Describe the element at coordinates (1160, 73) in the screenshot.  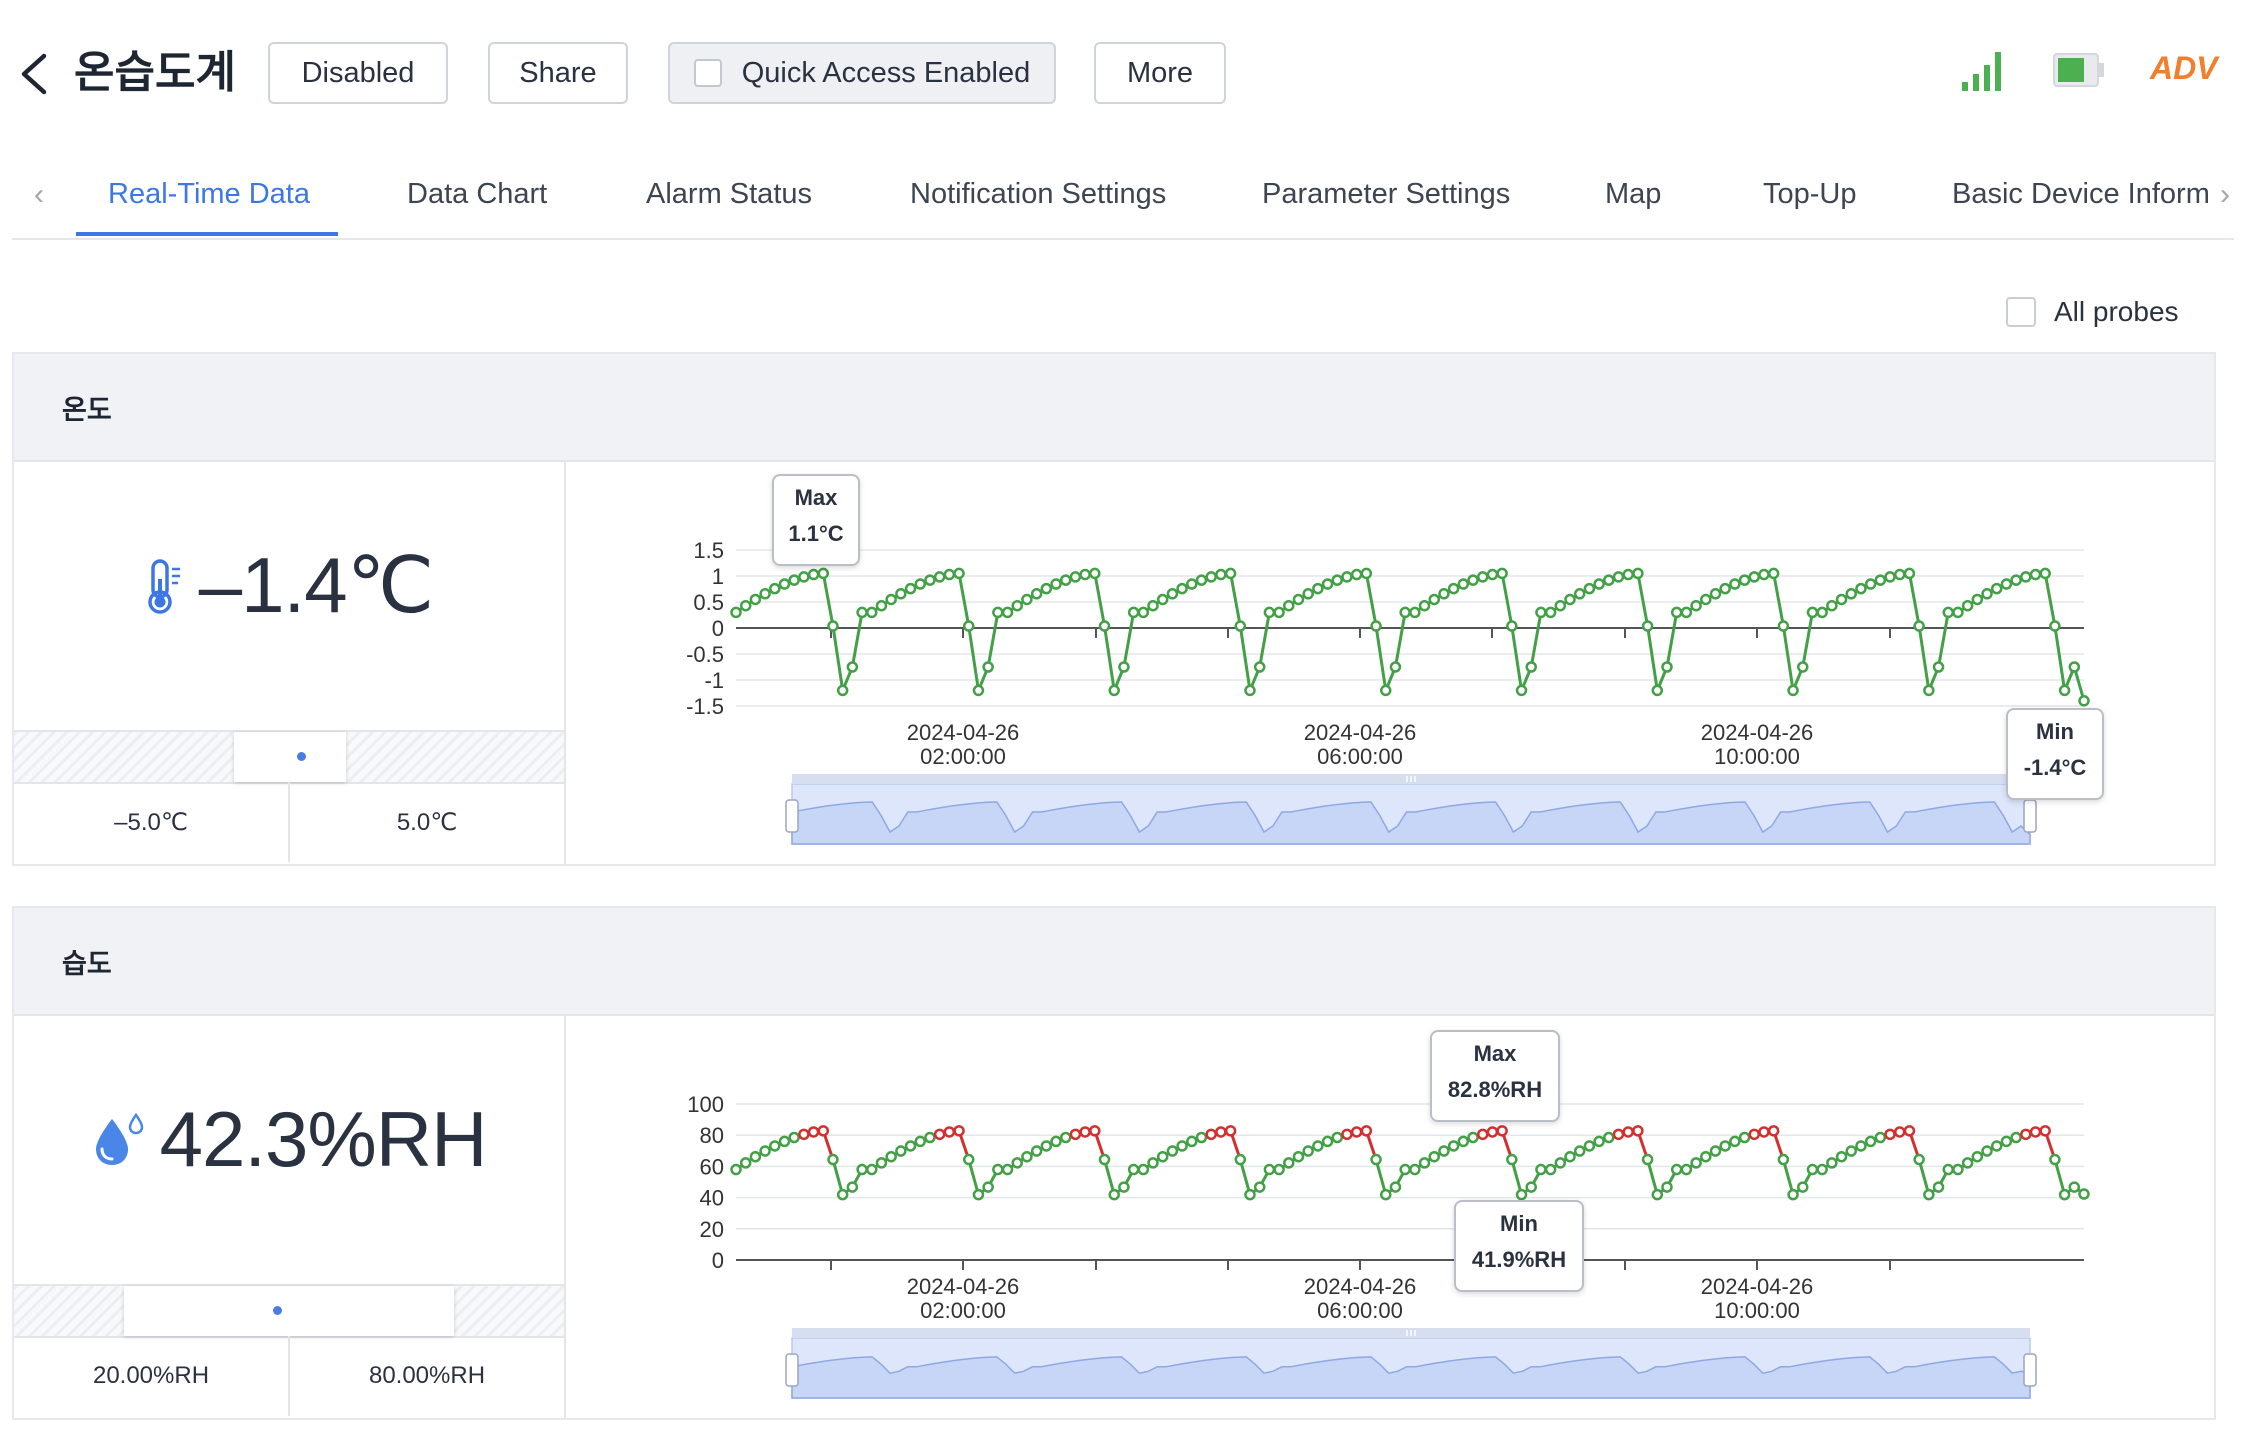
I see `more-button: More` at that location.